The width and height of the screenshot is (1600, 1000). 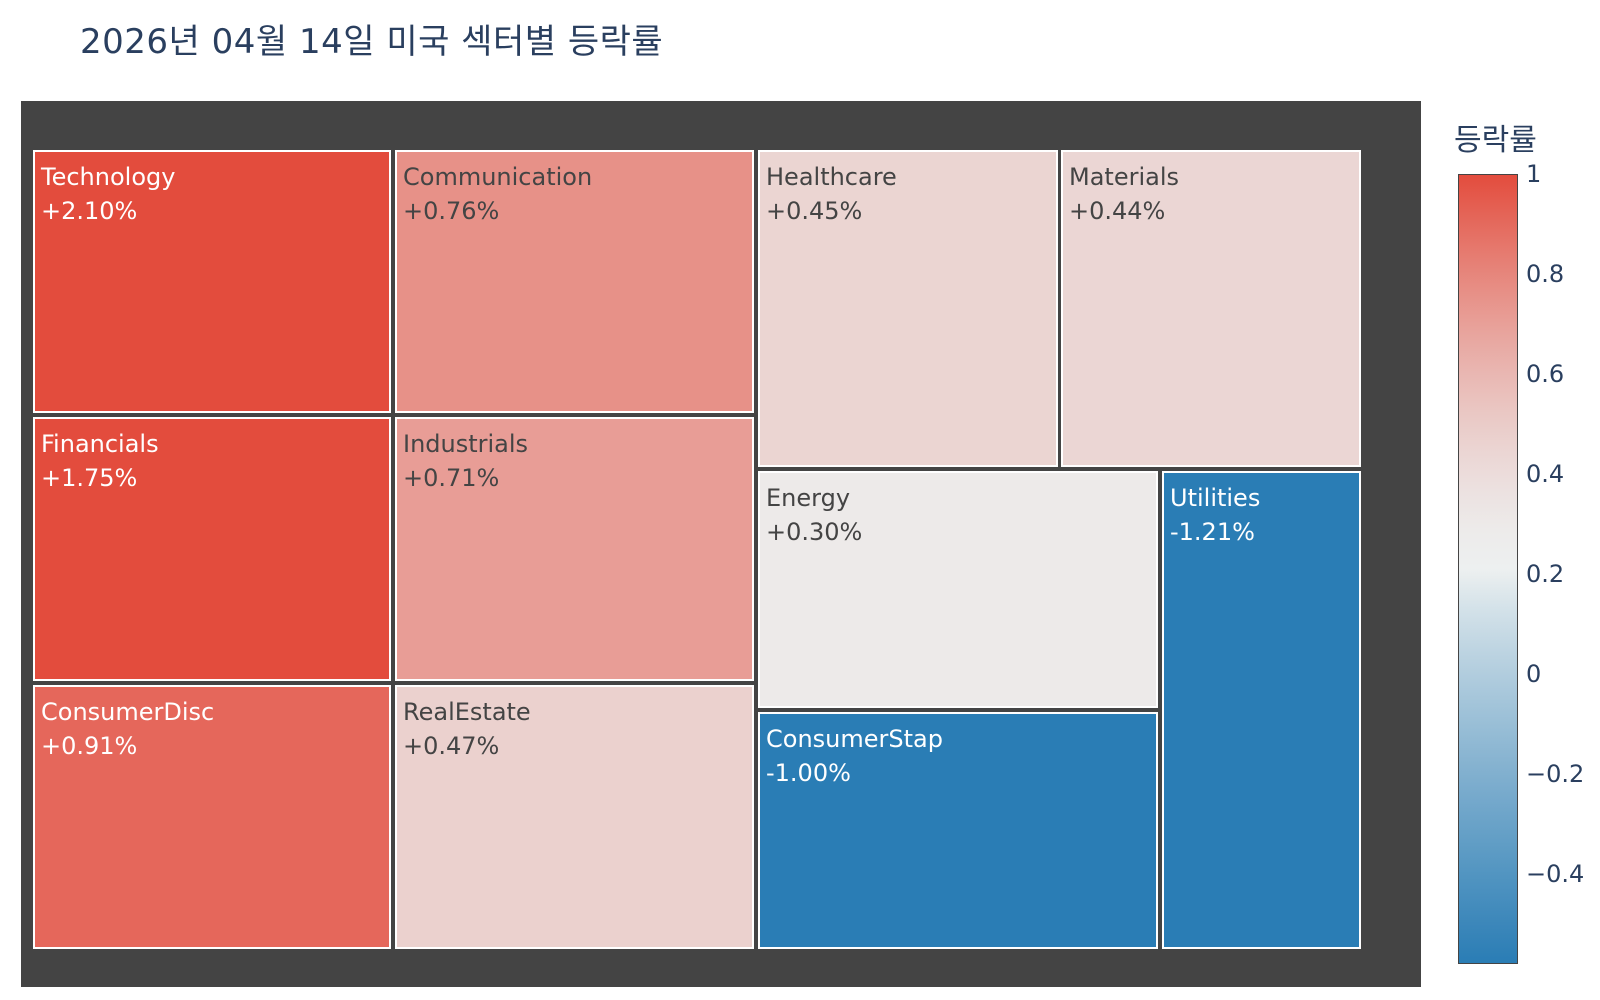 What do you see at coordinates (854, 739) in the screenshot?
I see `tile-name-consumerstap: ConsumerStap` at bounding box center [854, 739].